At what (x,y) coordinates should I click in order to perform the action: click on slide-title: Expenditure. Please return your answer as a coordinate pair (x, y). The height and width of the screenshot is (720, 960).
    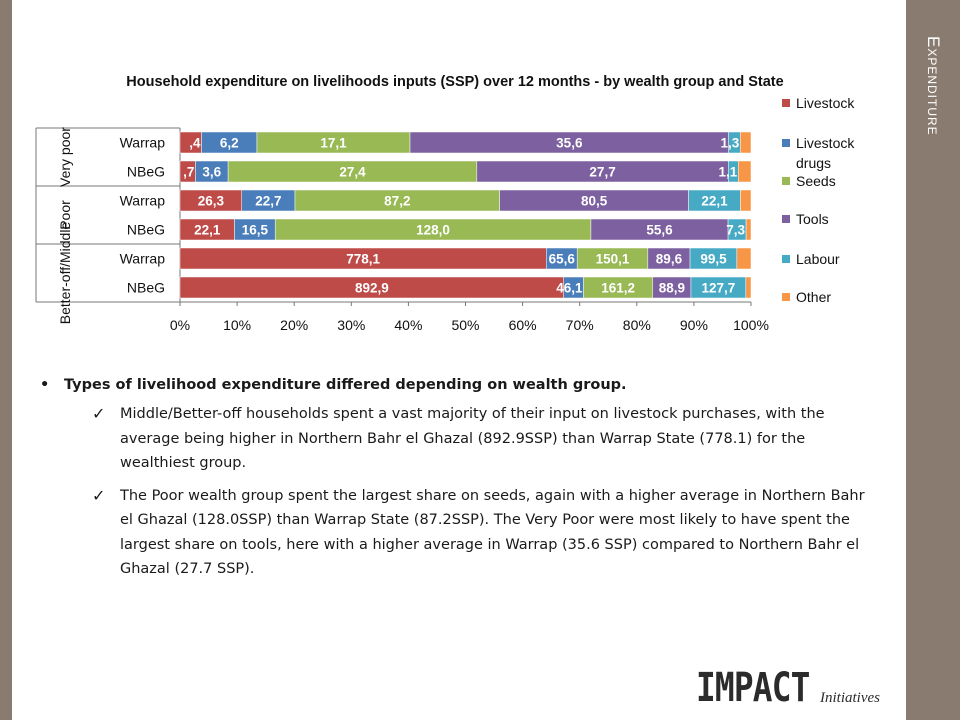
    Looking at the image, I should click on (933, 86).